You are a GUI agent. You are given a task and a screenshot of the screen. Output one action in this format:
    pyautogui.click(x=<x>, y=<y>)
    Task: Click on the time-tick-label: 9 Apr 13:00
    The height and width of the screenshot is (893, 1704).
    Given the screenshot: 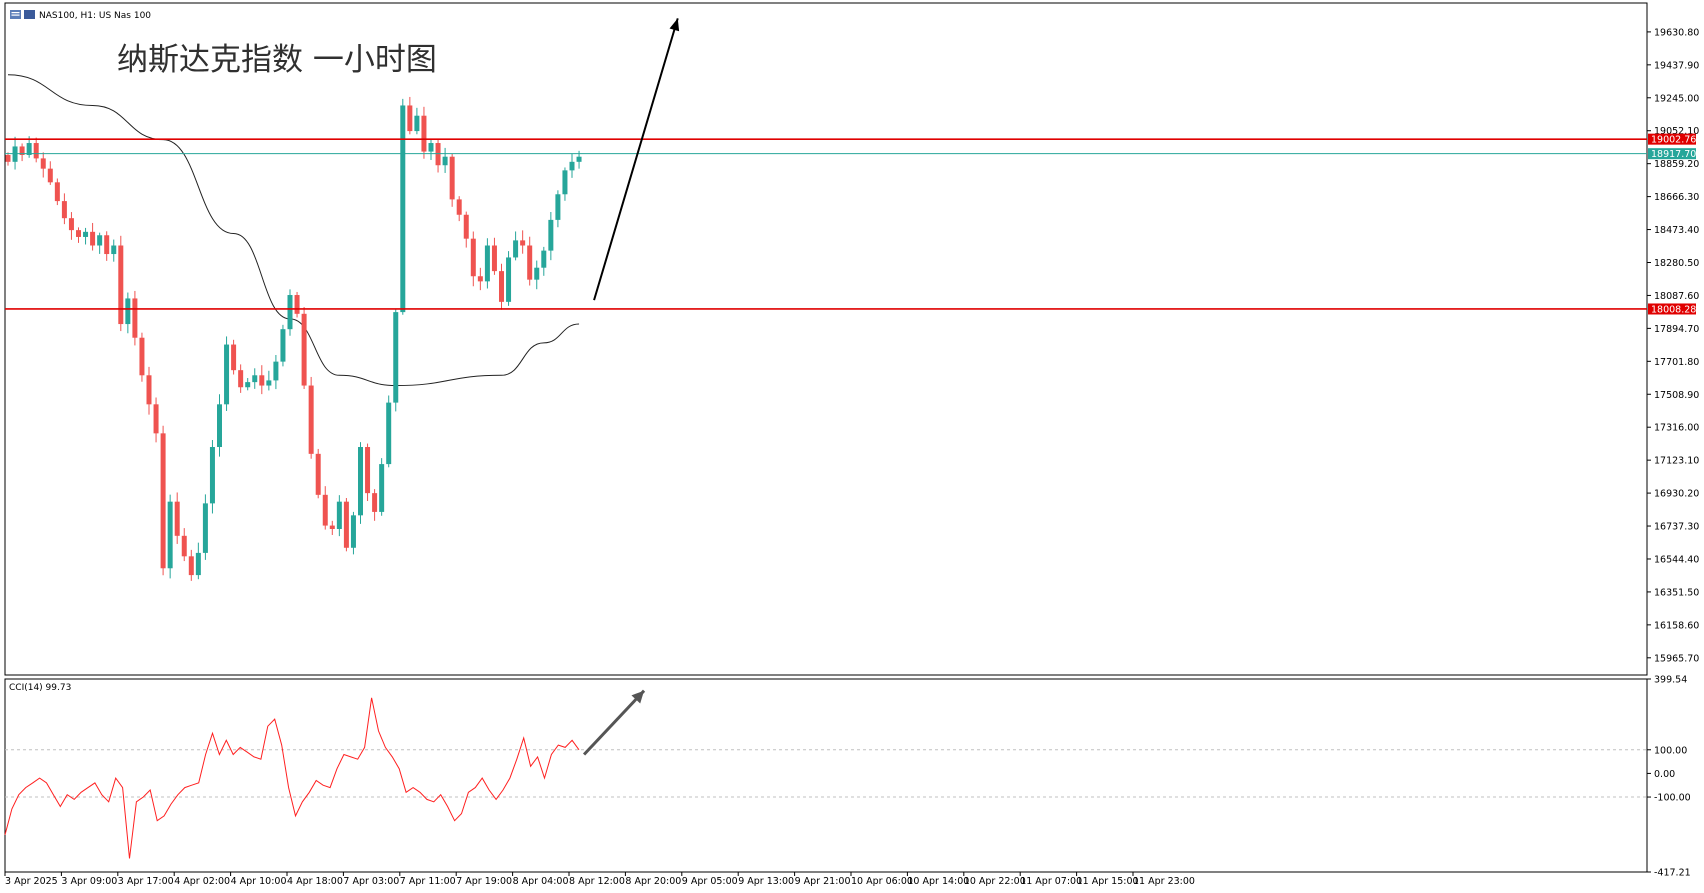 What is the action you would take?
    pyautogui.click(x=766, y=881)
    